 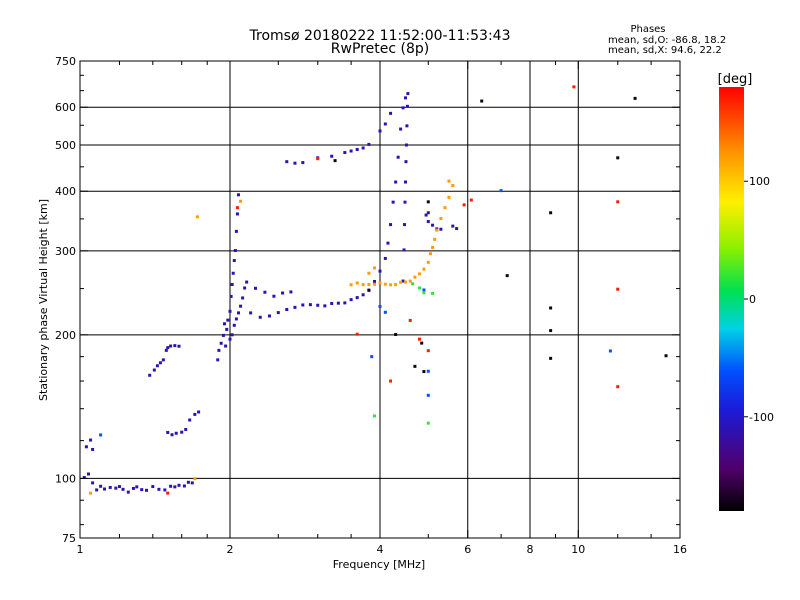 What do you see at coordinates (43, 300) in the screenshot?
I see `y-axis-label: Stationary phase Virtual Height [km]` at bounding box center [43, 300].